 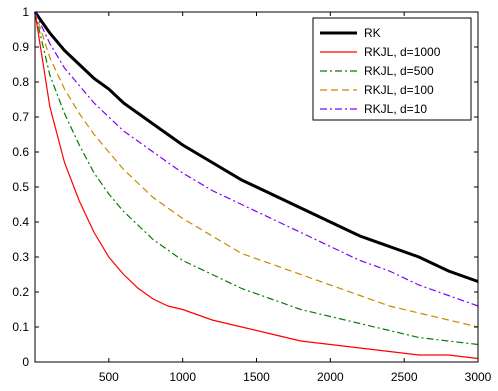 What do you see at coordinates (25, 362) in the screenshot?
I see `y-tick-label: 0` at bounding box center [25, 362].